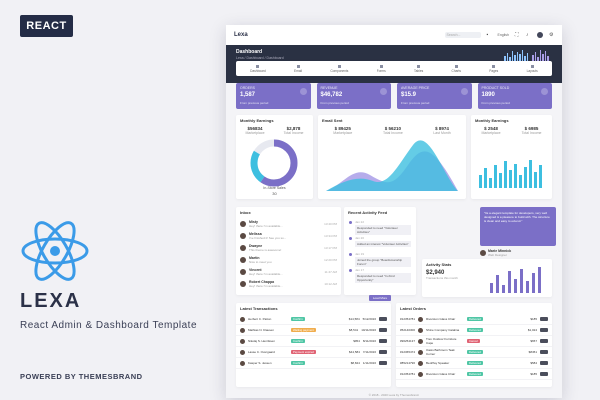 This screenshot has width=600, height=400. I want to click on product-name: LEXA, so click(51, 301).